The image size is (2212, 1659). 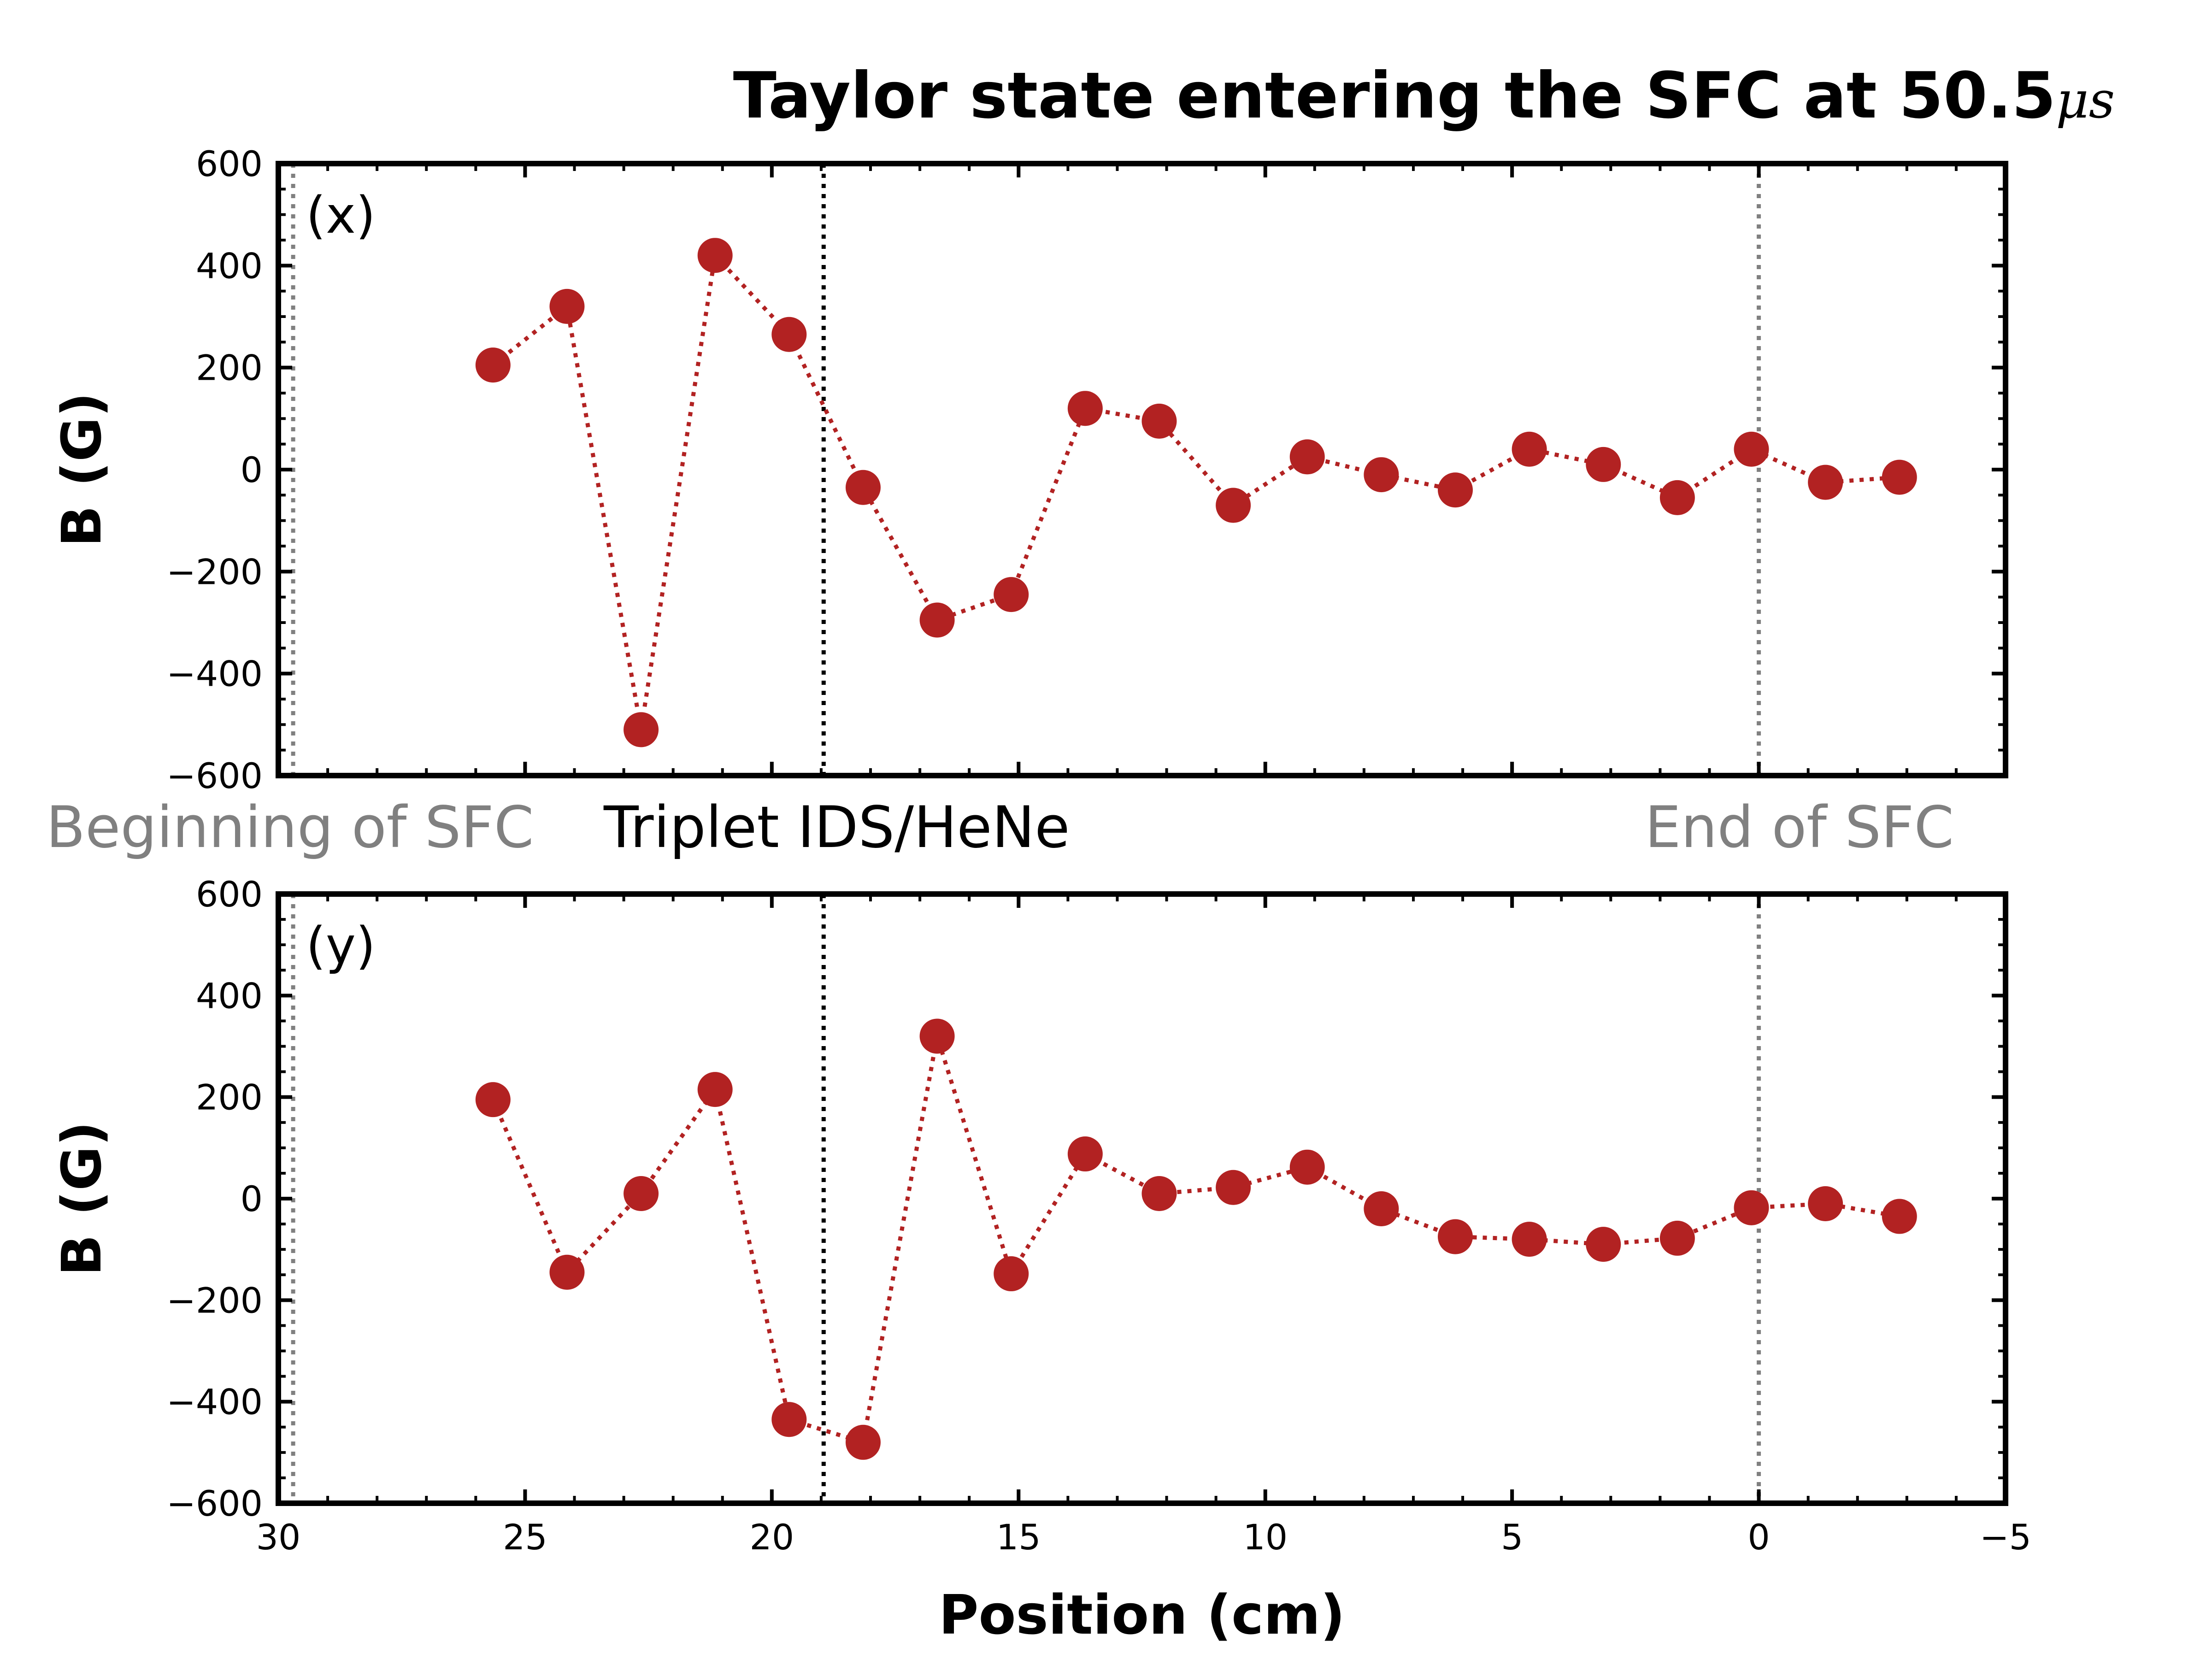 I want to click on annotation-beginning-of-sfc: Beginning of SFC, so click(x=290, y=827).